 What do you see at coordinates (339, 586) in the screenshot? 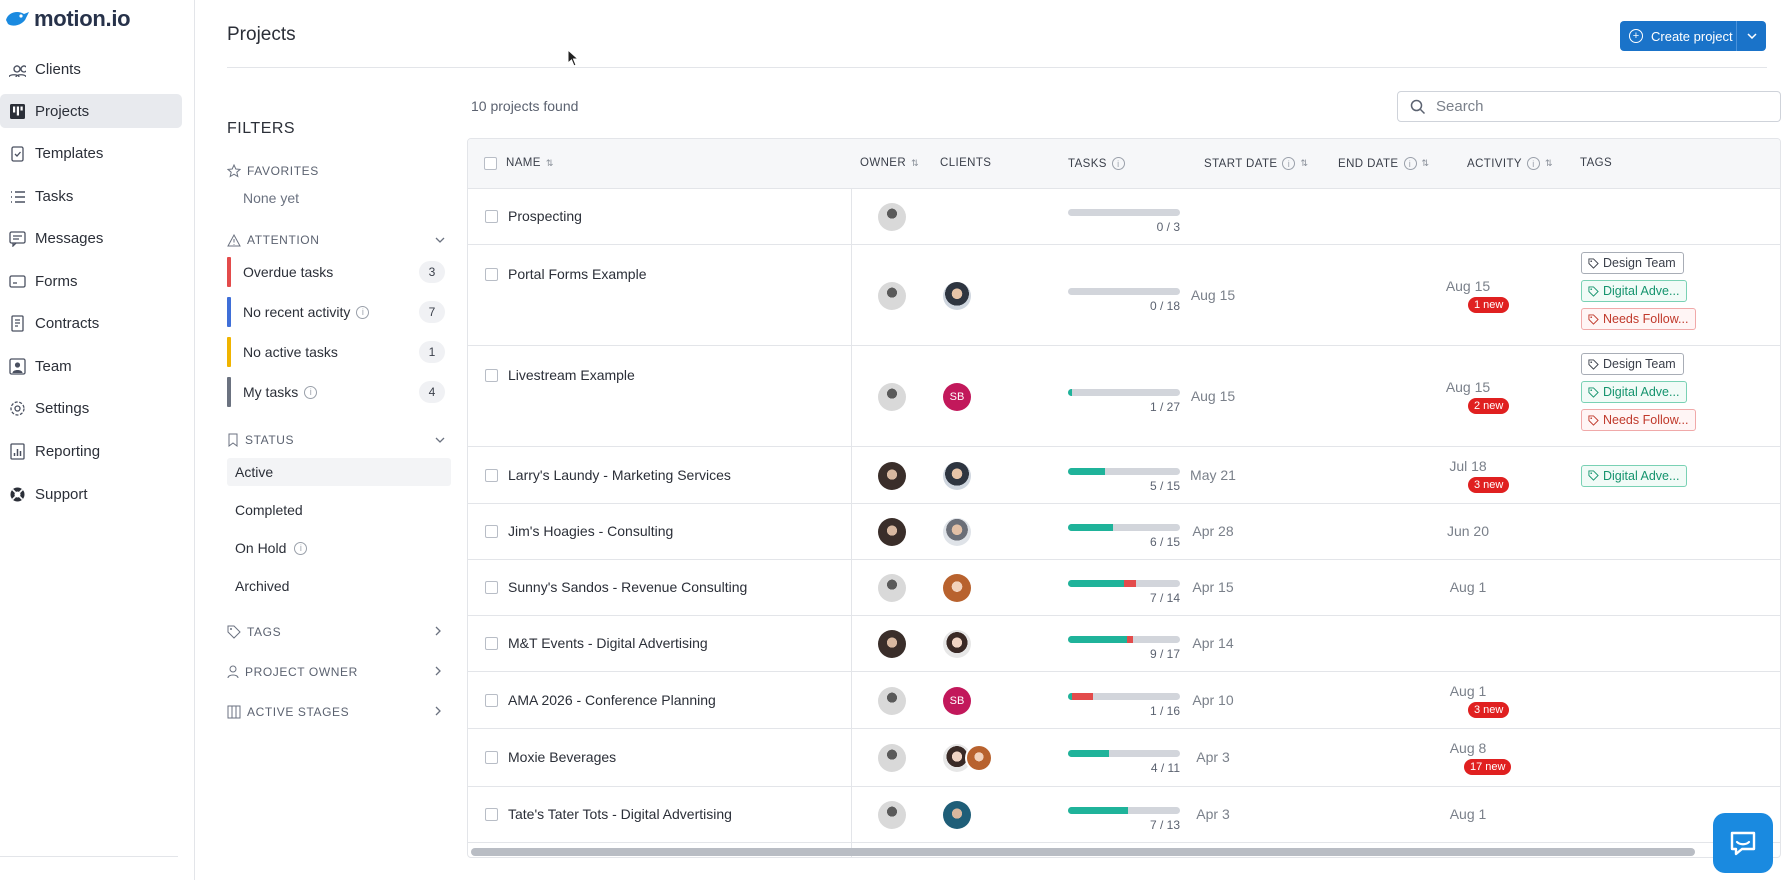
I see `status-filter-archived: Archived` at bounding box center [339, 586].